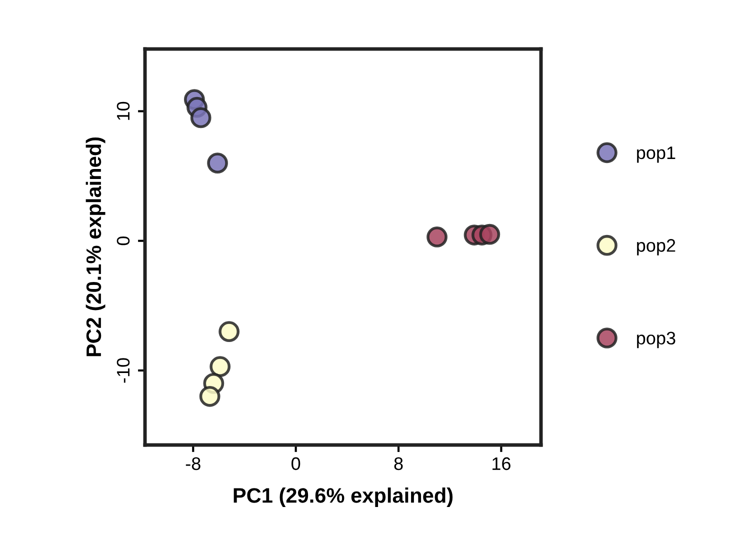  What do you see at coordinates (123, 111) in the screenshot?
I see `y-tick-label: 10` at bounding box center [123, 111].